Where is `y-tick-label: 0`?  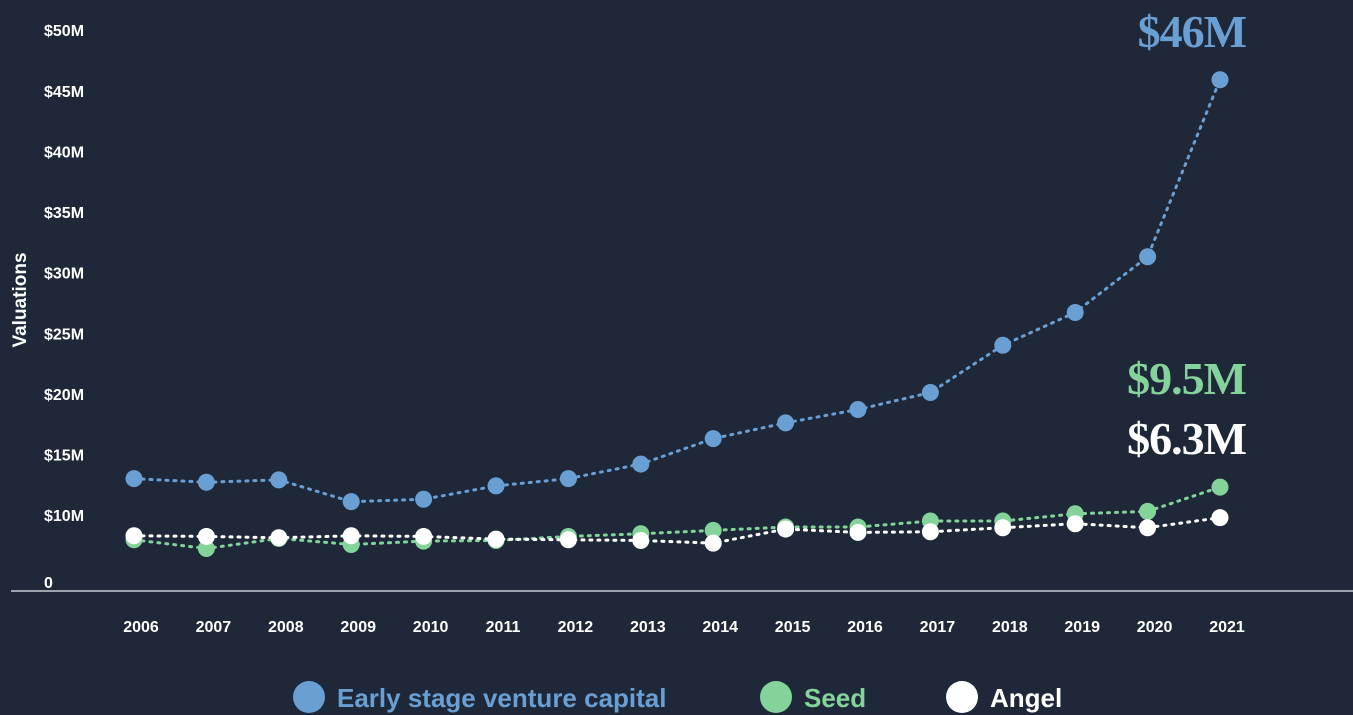
y-tick-label: 0 is located at coordinates (48, 583).